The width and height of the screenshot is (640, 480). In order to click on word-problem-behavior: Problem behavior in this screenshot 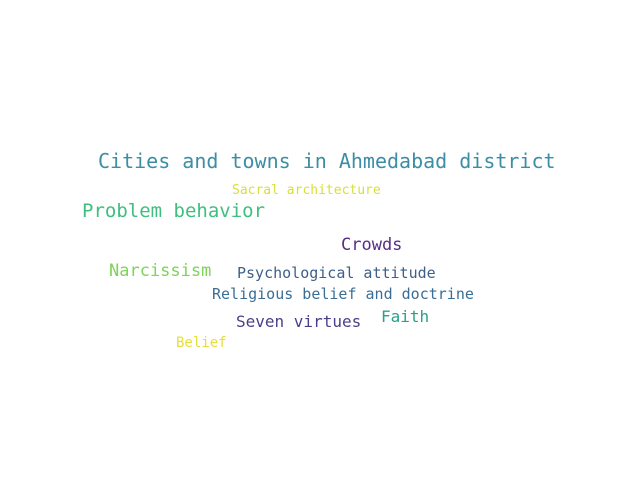, I will do `click(174, 211)`.